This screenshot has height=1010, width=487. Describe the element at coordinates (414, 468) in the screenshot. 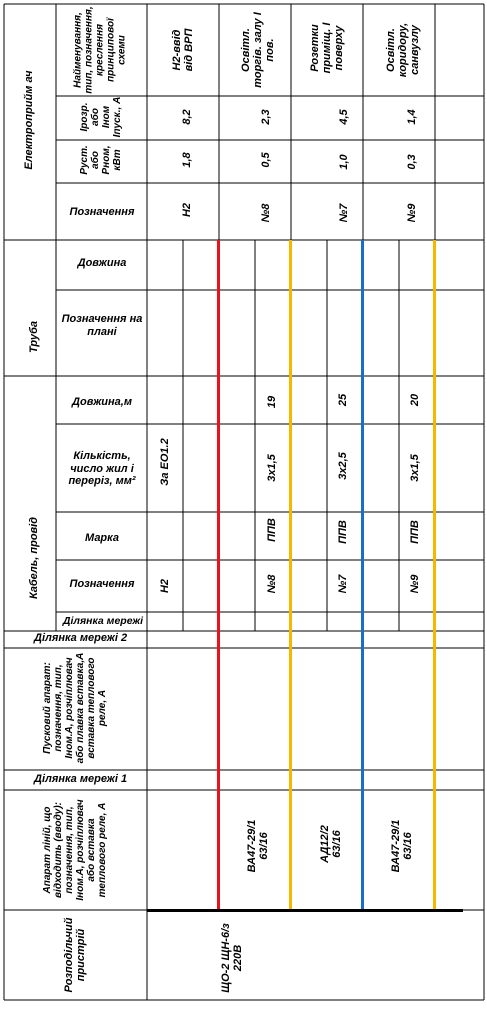

I see `col-3-cable-count: 3х1,5` at that location.